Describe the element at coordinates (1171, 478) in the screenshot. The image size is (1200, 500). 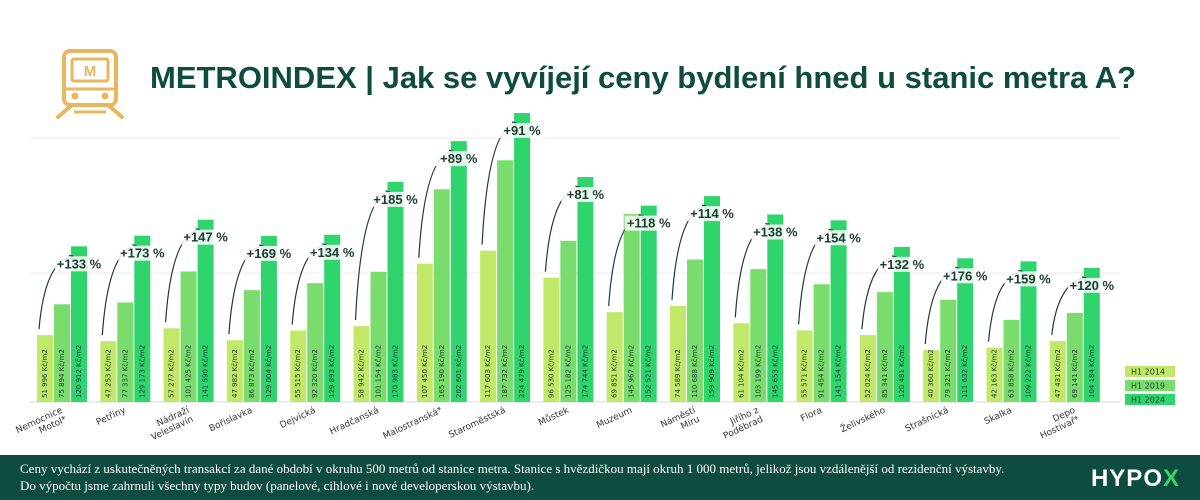
I see `brand-accent: X` at that location.